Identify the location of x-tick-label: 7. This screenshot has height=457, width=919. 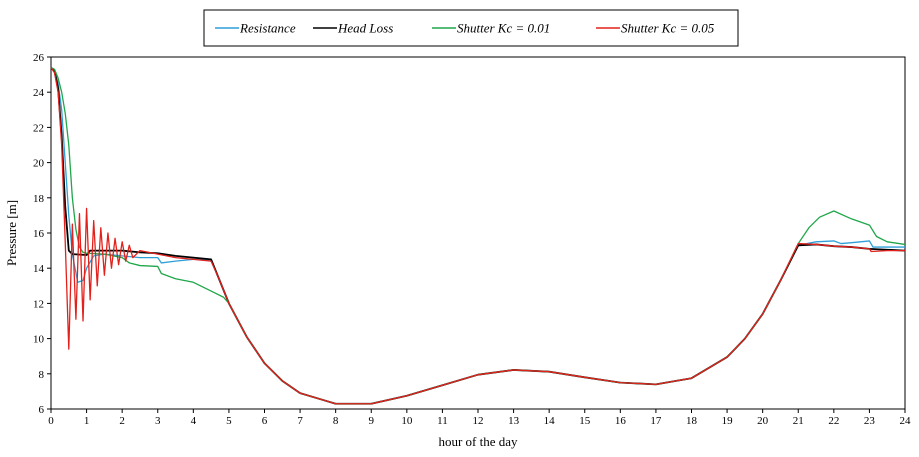
(300, 421).